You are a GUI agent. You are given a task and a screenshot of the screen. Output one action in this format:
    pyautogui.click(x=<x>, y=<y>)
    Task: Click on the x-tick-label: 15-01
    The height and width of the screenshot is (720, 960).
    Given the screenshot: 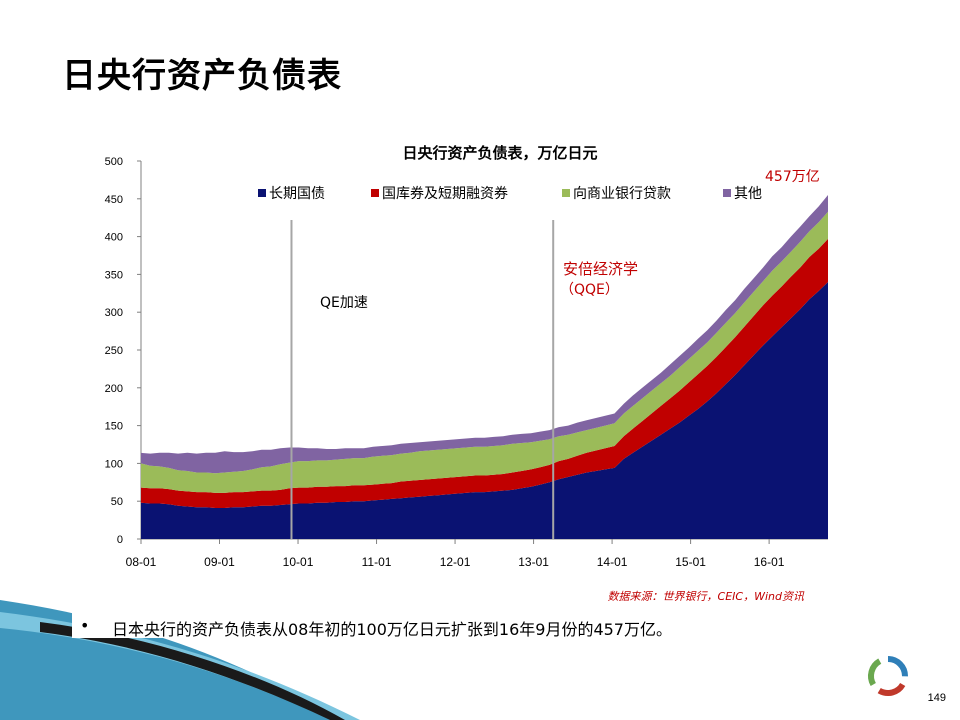 What is the action you would take?
    pyautogui.click(x=690, y=562)
    